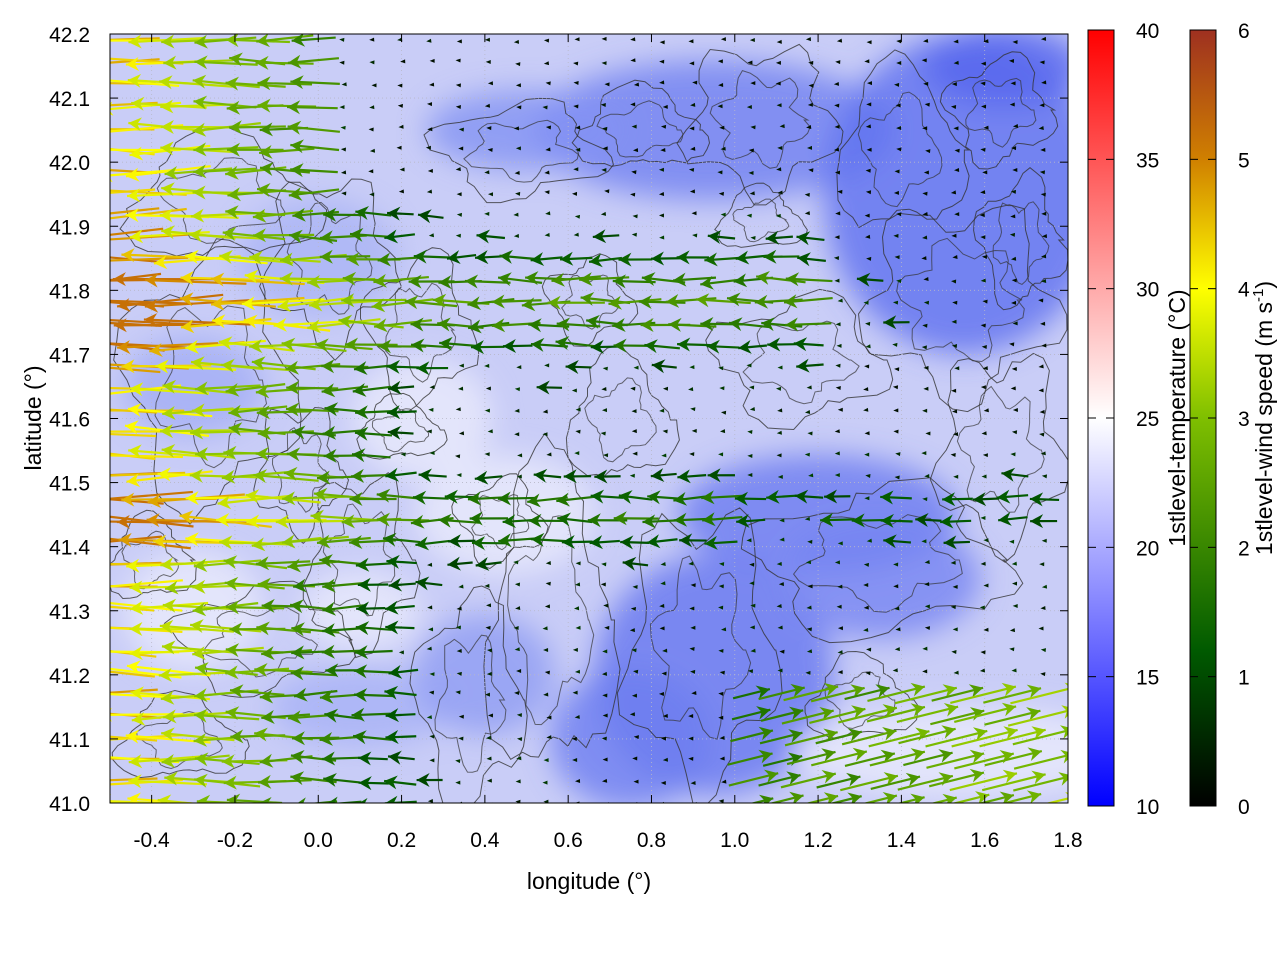 This screenshot has width=1280, height=965. Describe the element at coordinates (1264, 285) in the screenshot. I see `wind-title-end: )` at that location.